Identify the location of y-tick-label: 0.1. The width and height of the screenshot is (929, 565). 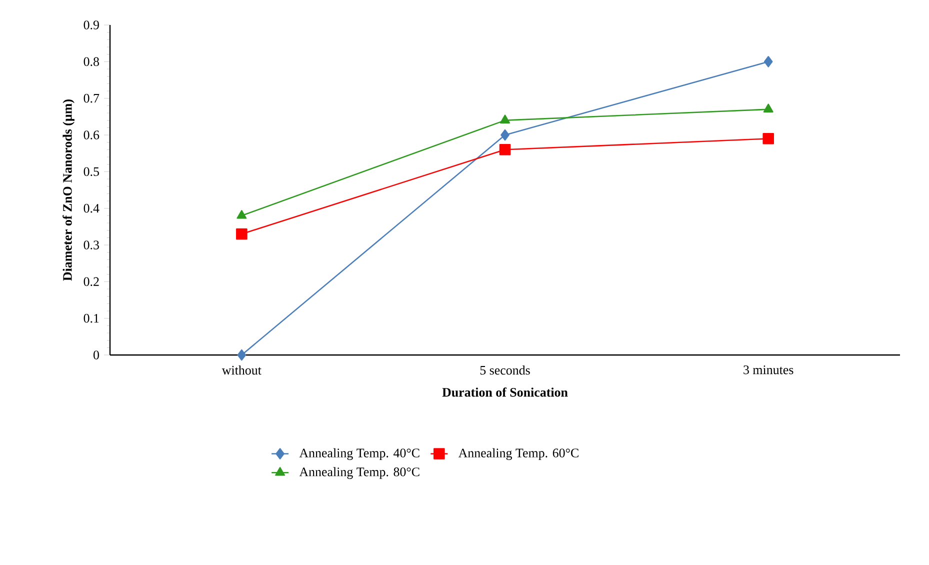
(91, 318).